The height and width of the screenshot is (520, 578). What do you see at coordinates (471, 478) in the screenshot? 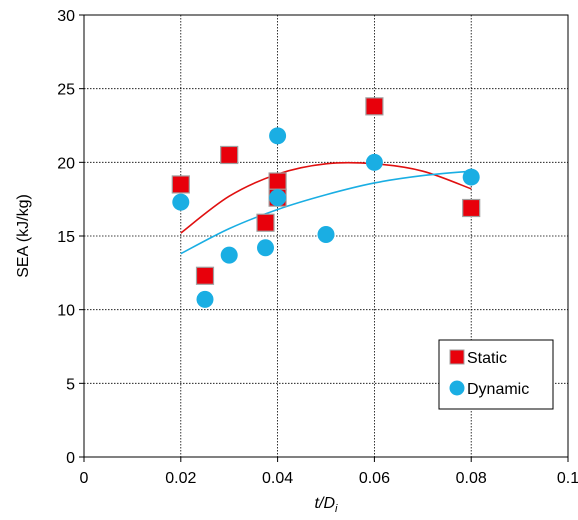
I see `x-tick-label-4: 0.08` at bounding box center [471, 478].